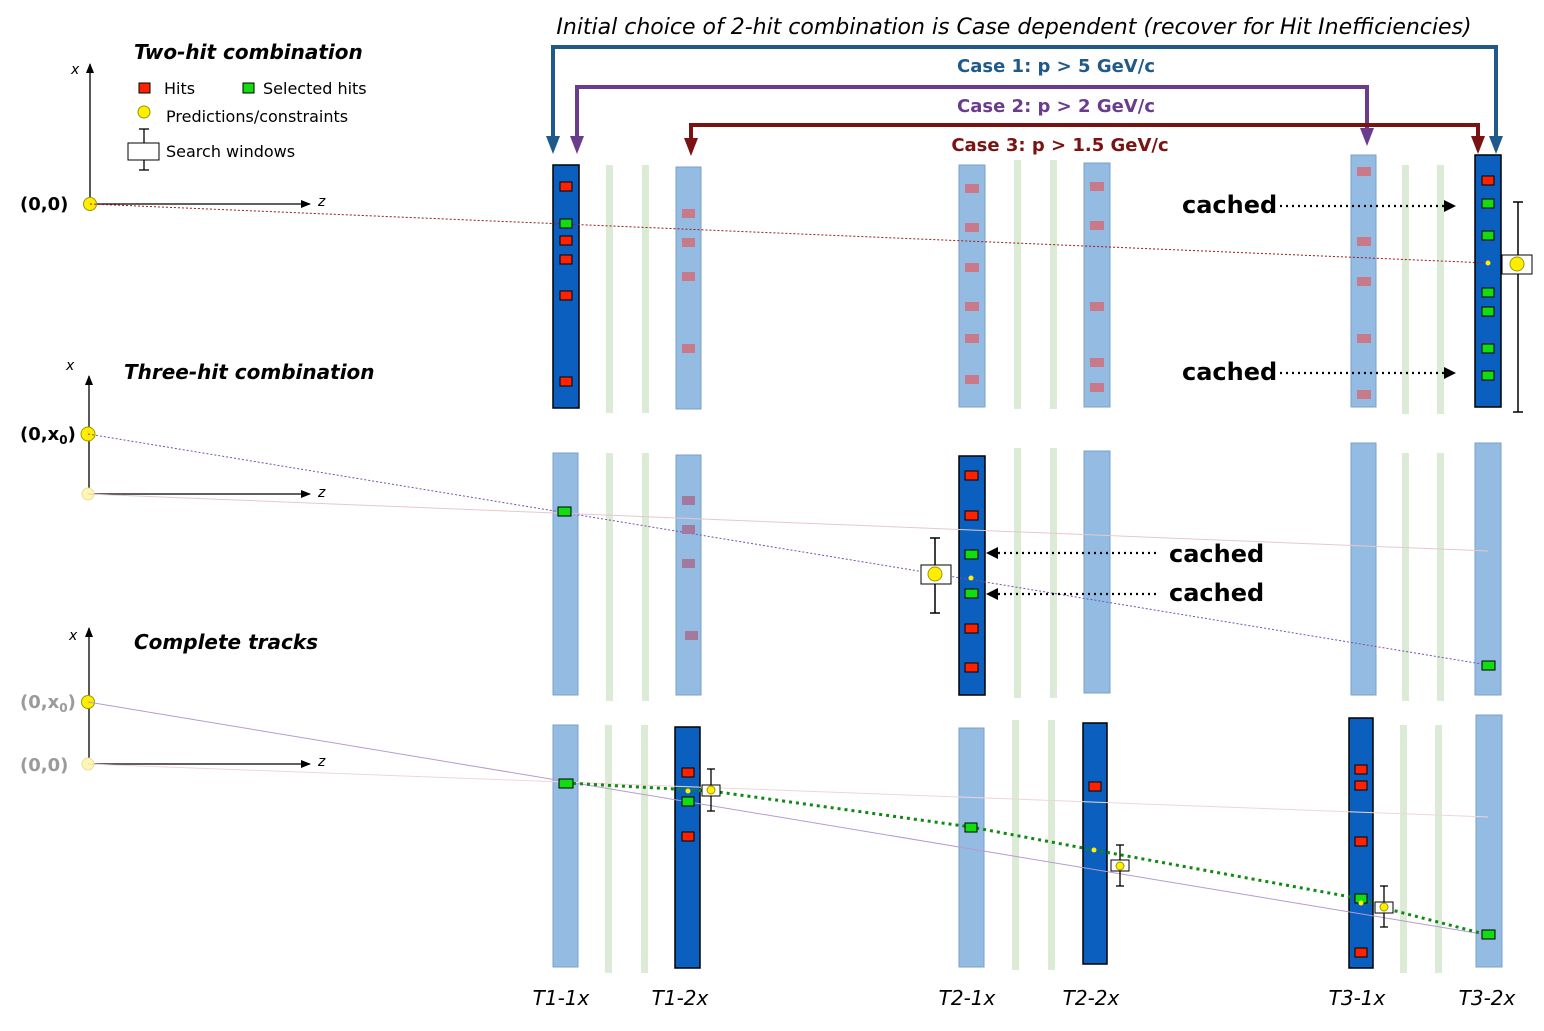  I want to click on layer-label-t2-1x: T2-1x, so click(967, 998).